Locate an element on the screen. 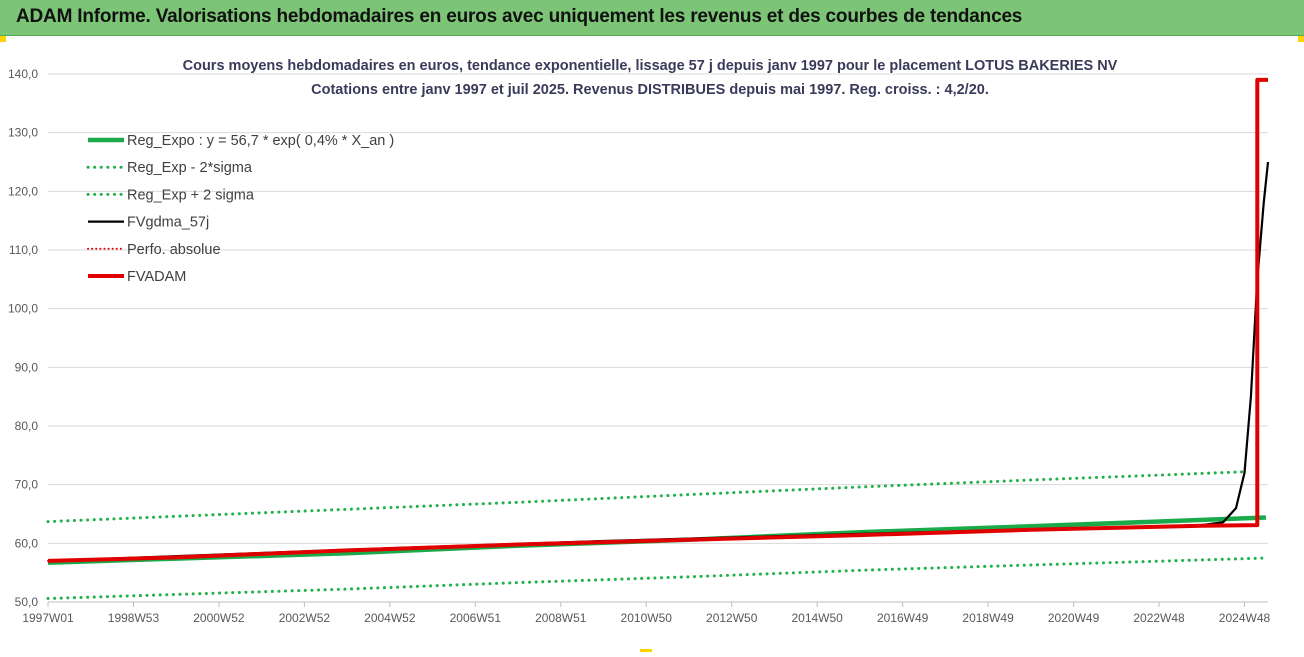 The image size is (1304, 657). y-tick-label: 110,0 is located at coordinates (23, 250).